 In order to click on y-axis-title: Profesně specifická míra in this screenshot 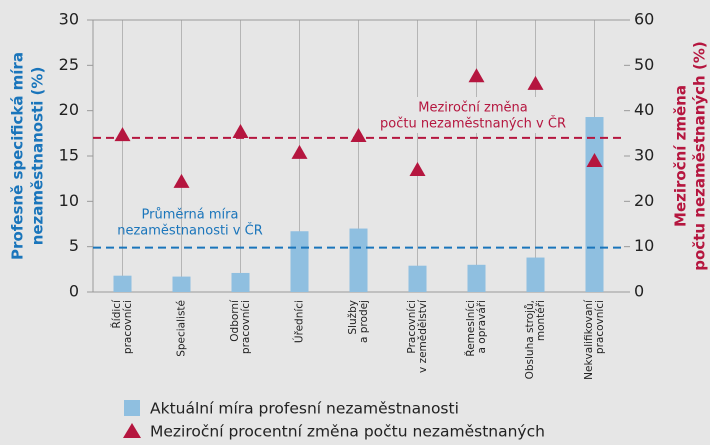, I will do `click(18, 156)`.